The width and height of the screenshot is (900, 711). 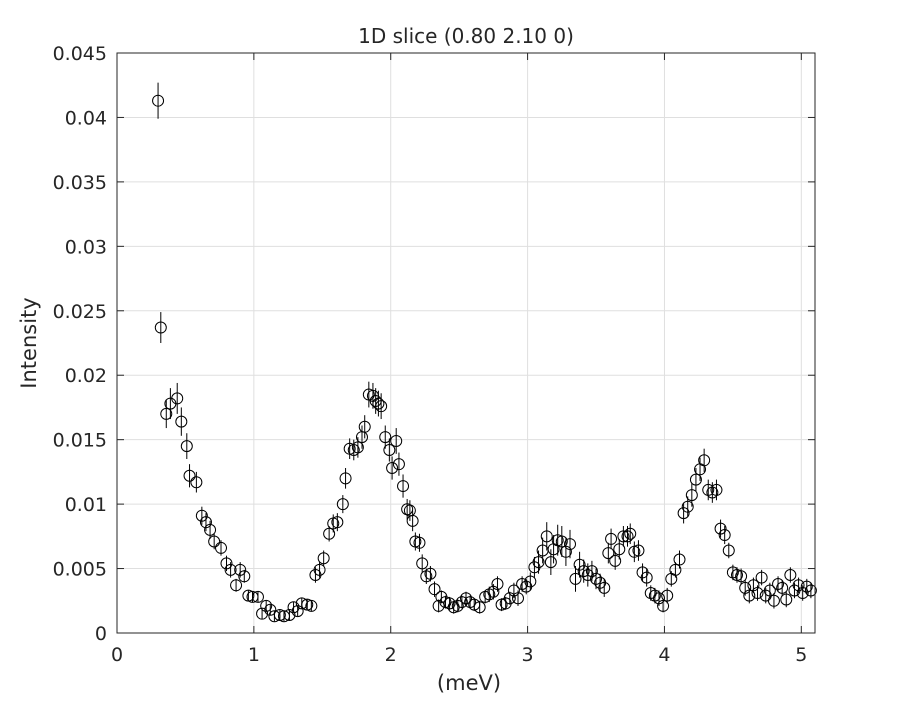 I want to click on x-axis-label: (meV), so click(x=469, y=683).